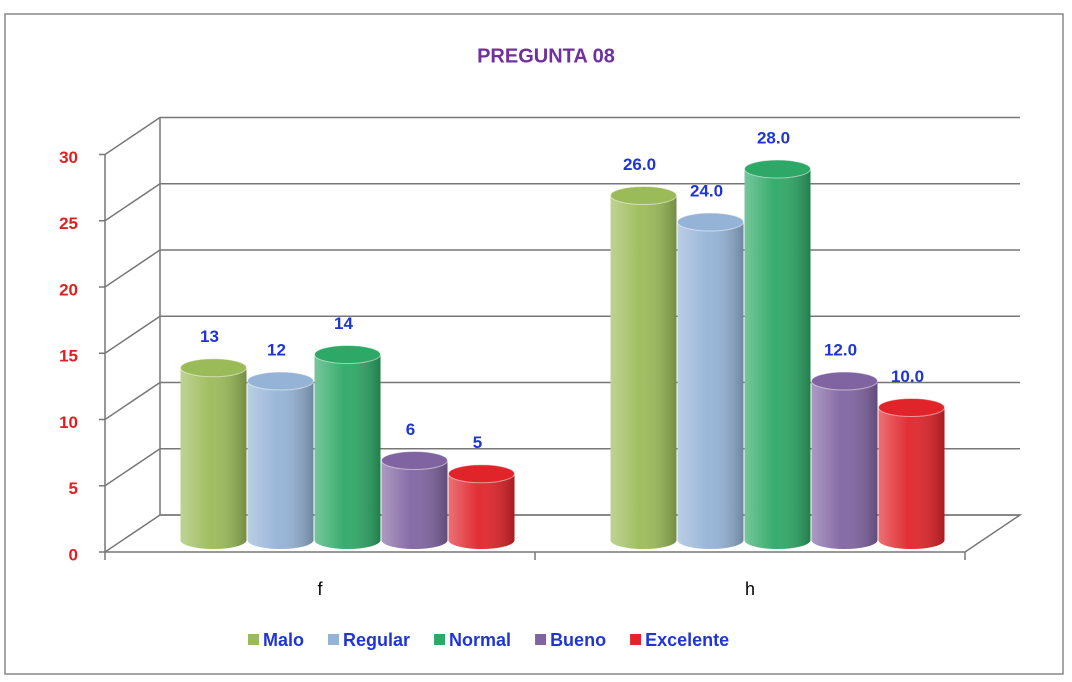  What do you see at coordinates (477, 442) in the screenshot?
I see `data-label: 5` at bounding box center [477, 442].